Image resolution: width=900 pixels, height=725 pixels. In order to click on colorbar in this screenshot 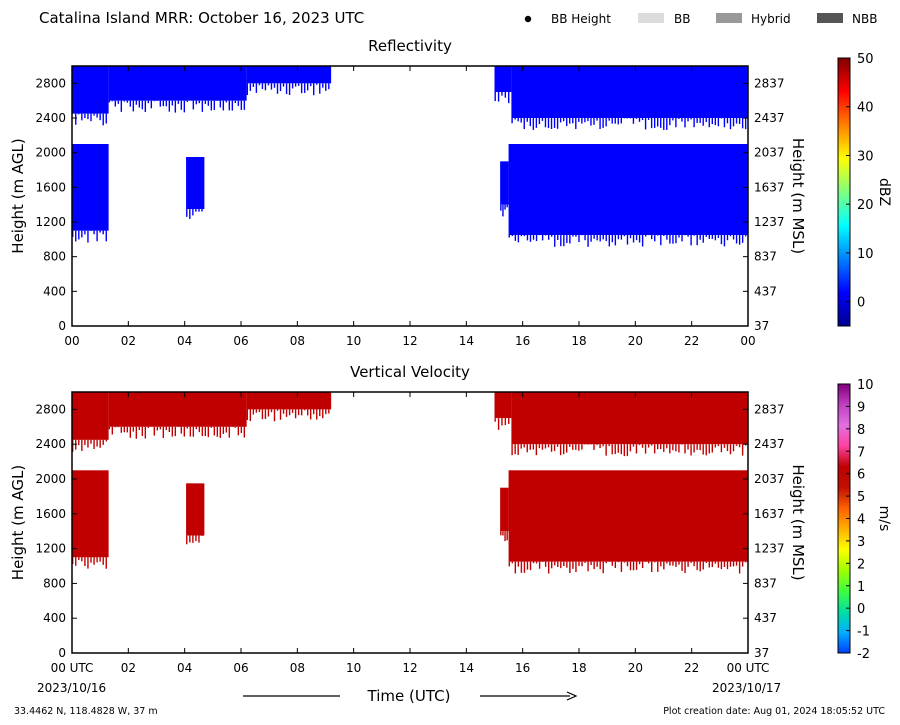, I will do `click(844, 192)`.